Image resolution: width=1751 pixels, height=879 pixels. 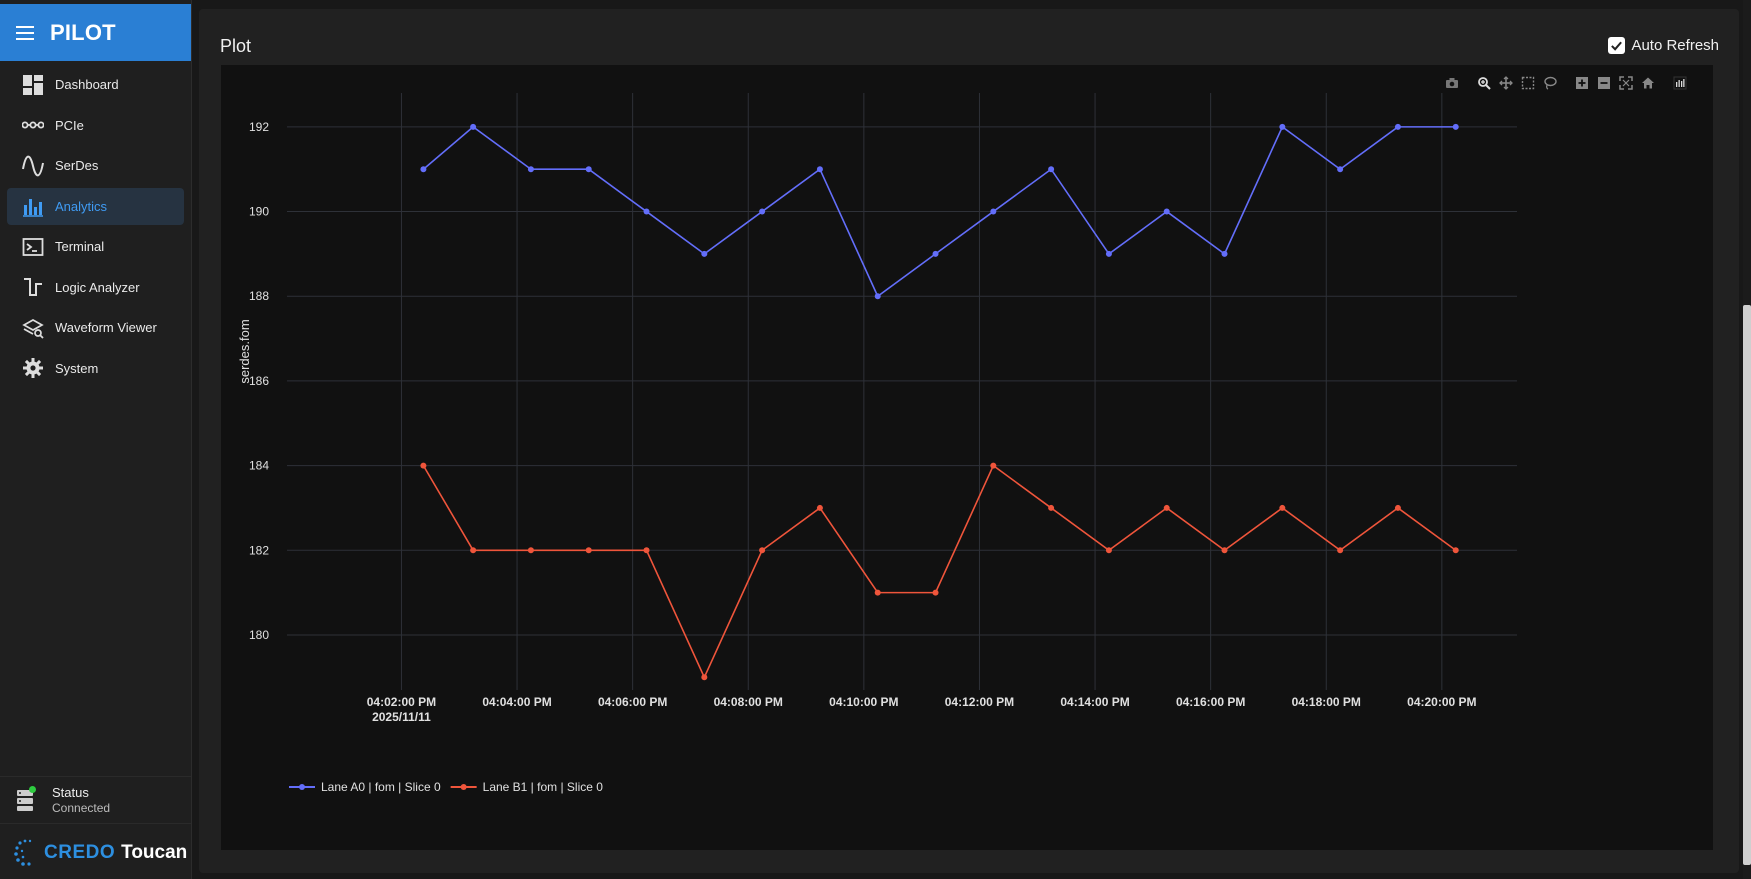 I want to click on sidebar-item-dashboard: Dashboard, so click(x=95, y=84).